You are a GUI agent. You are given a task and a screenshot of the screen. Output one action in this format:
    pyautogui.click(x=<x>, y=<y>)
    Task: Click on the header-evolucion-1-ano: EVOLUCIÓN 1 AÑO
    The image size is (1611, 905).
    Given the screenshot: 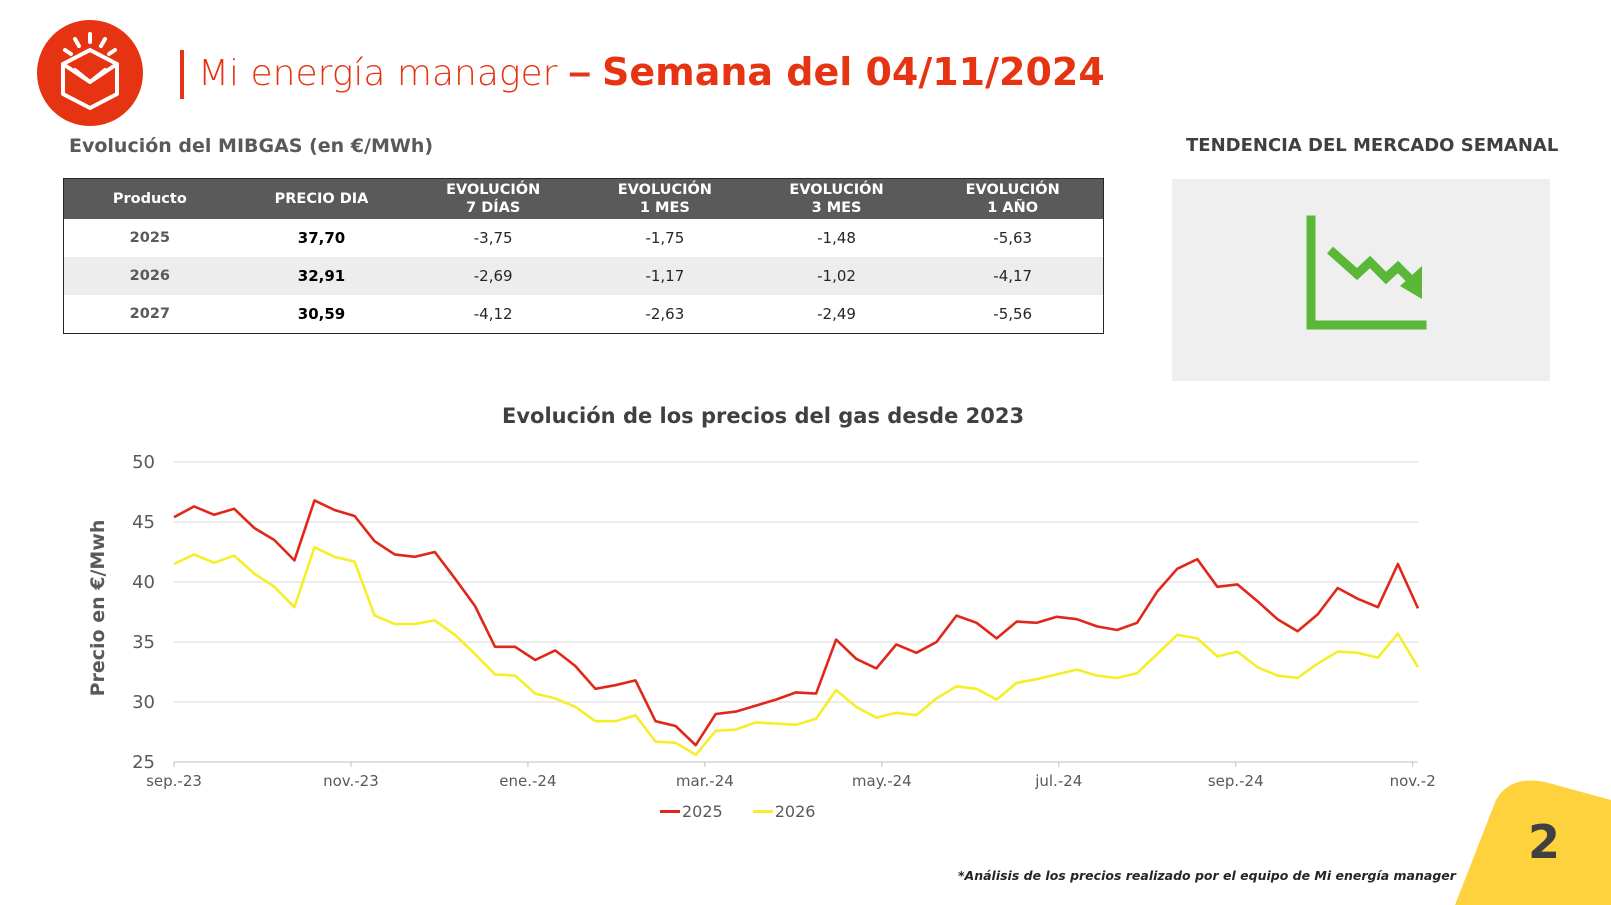 What is the action you would take?
    pyautogui.click(x=1012, y=199)
    